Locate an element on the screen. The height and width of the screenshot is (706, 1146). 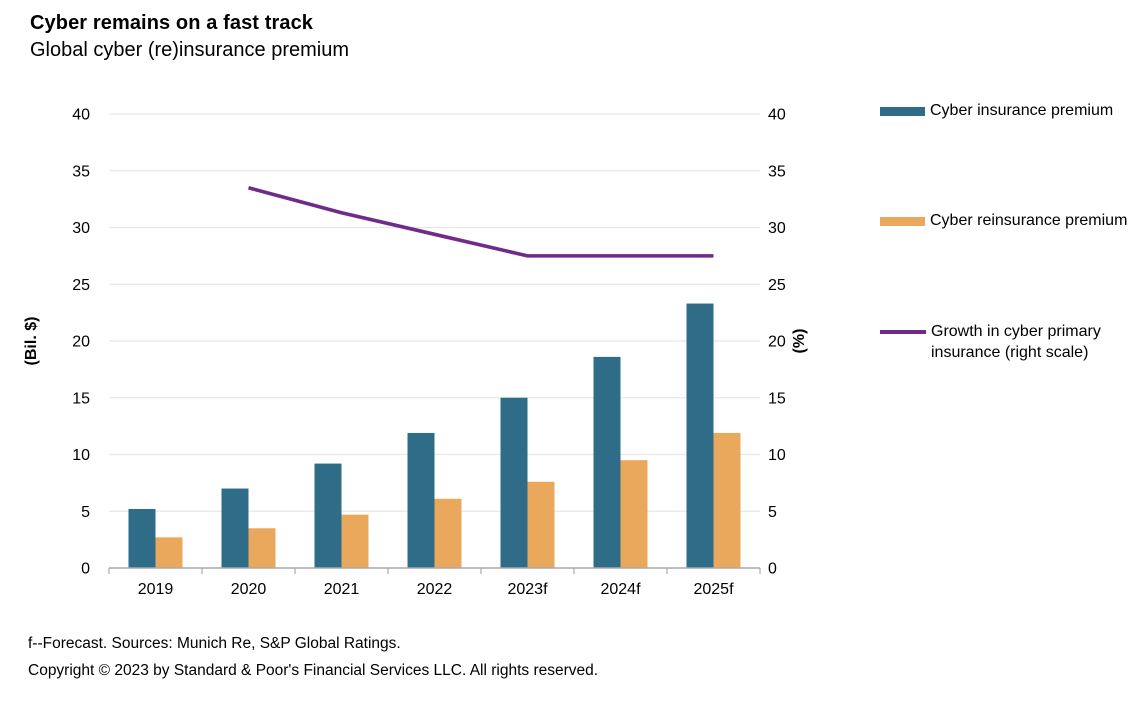
right-axis-tick-label: 25 is located at coordinates (777, 285).